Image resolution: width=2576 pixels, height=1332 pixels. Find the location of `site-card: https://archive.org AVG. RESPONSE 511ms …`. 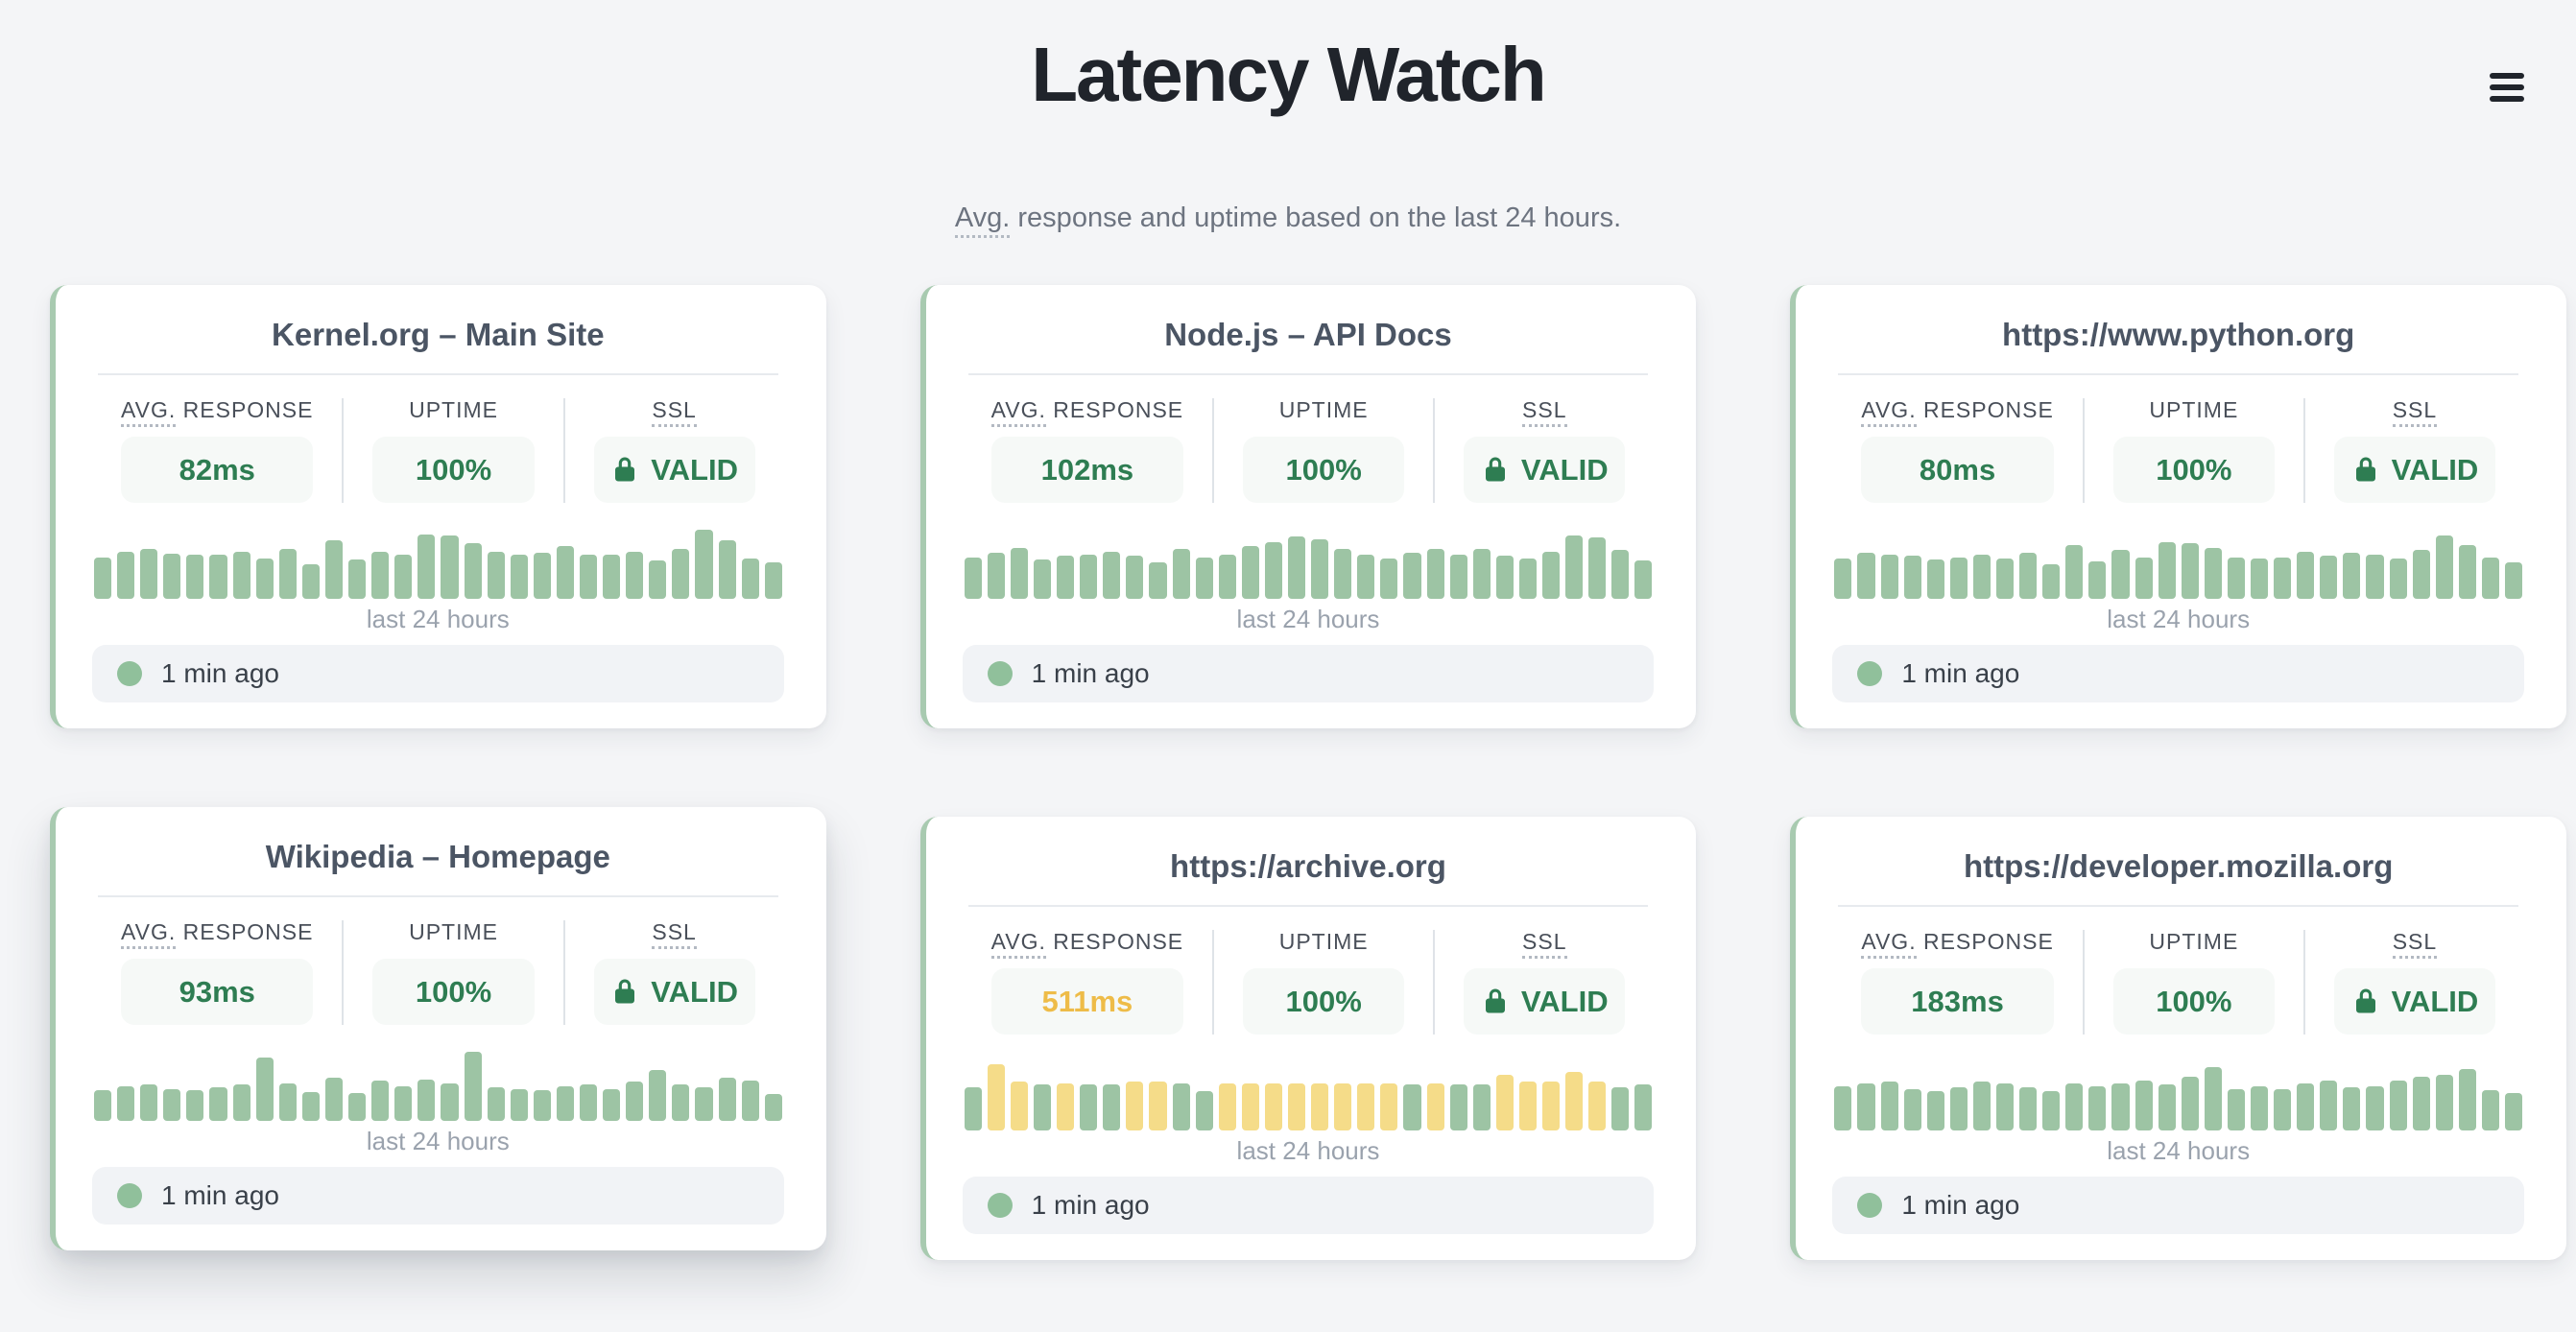

site-card: https://archive.org AVG. RESPONSE 511ms … is located at coordinates (1308, 1038).